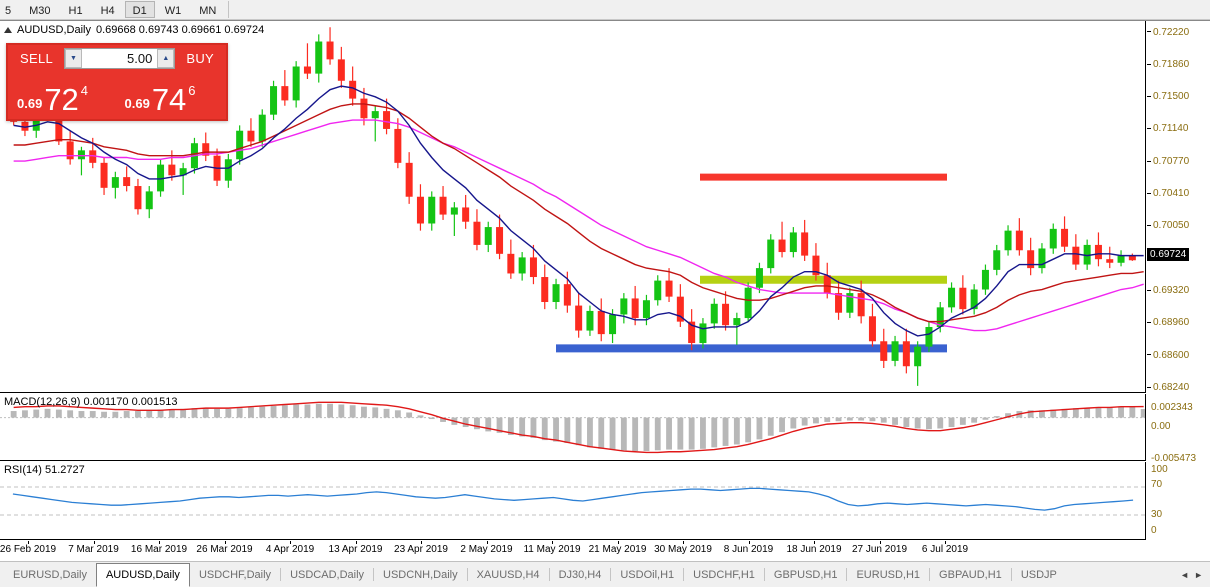  I want to click on chart-tab-eurusd-h1: EURUSD,H1, so click(888, 574).